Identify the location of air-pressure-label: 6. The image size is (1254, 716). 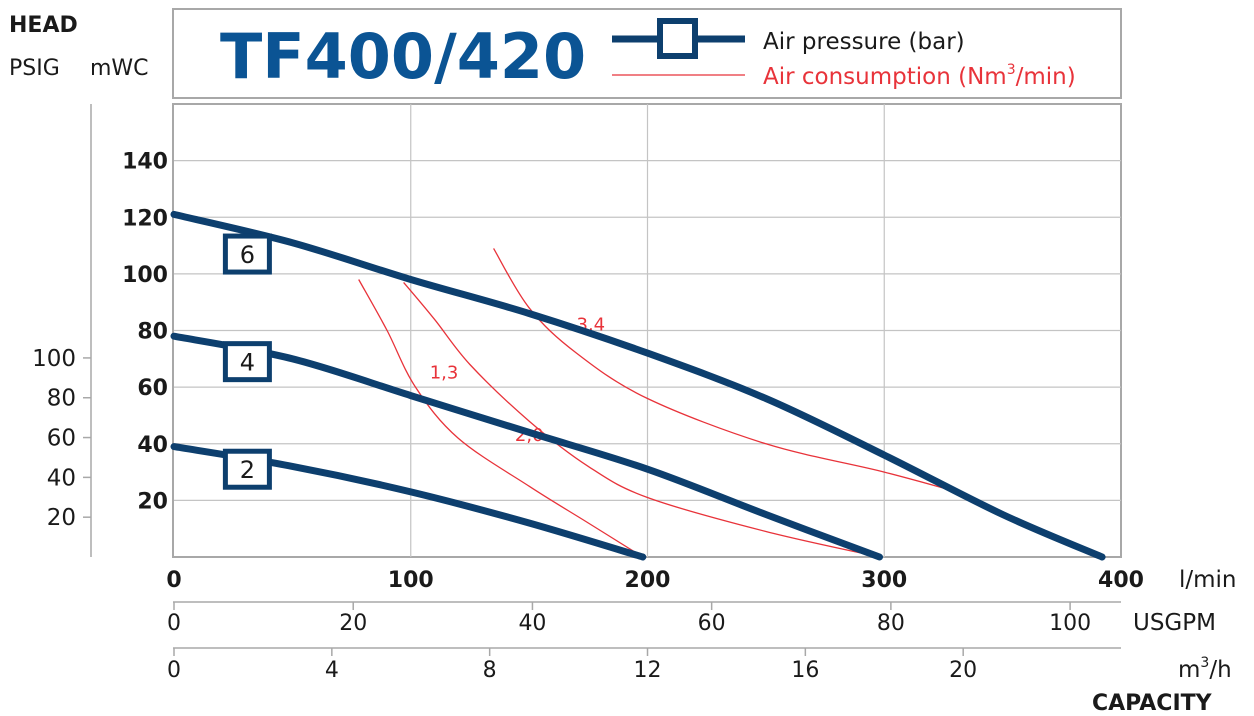
(247, 255).